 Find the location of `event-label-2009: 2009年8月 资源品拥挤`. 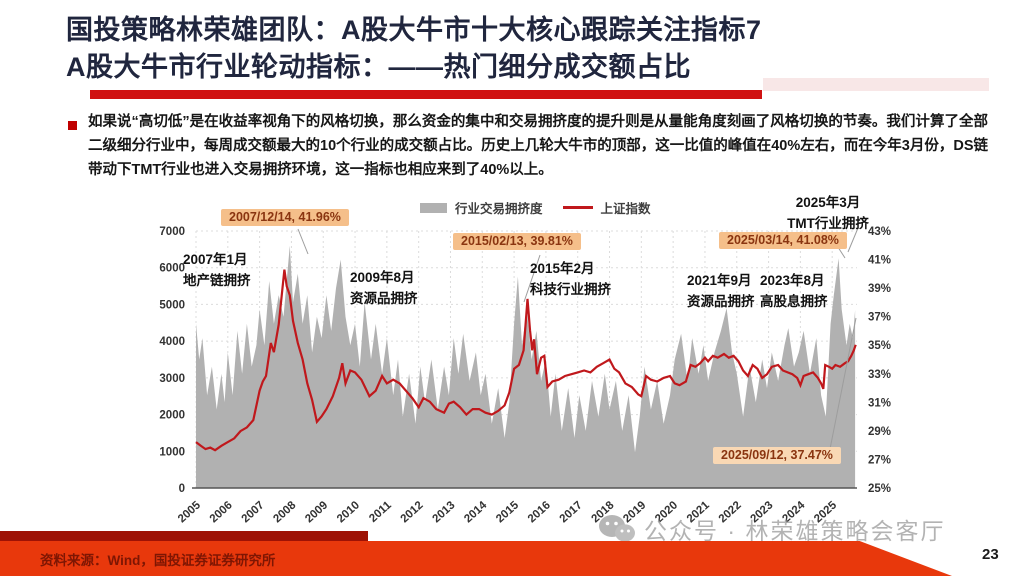

event-label-2009: 2009年8月 资源品拥挤 is located at coordinates (384, 288).